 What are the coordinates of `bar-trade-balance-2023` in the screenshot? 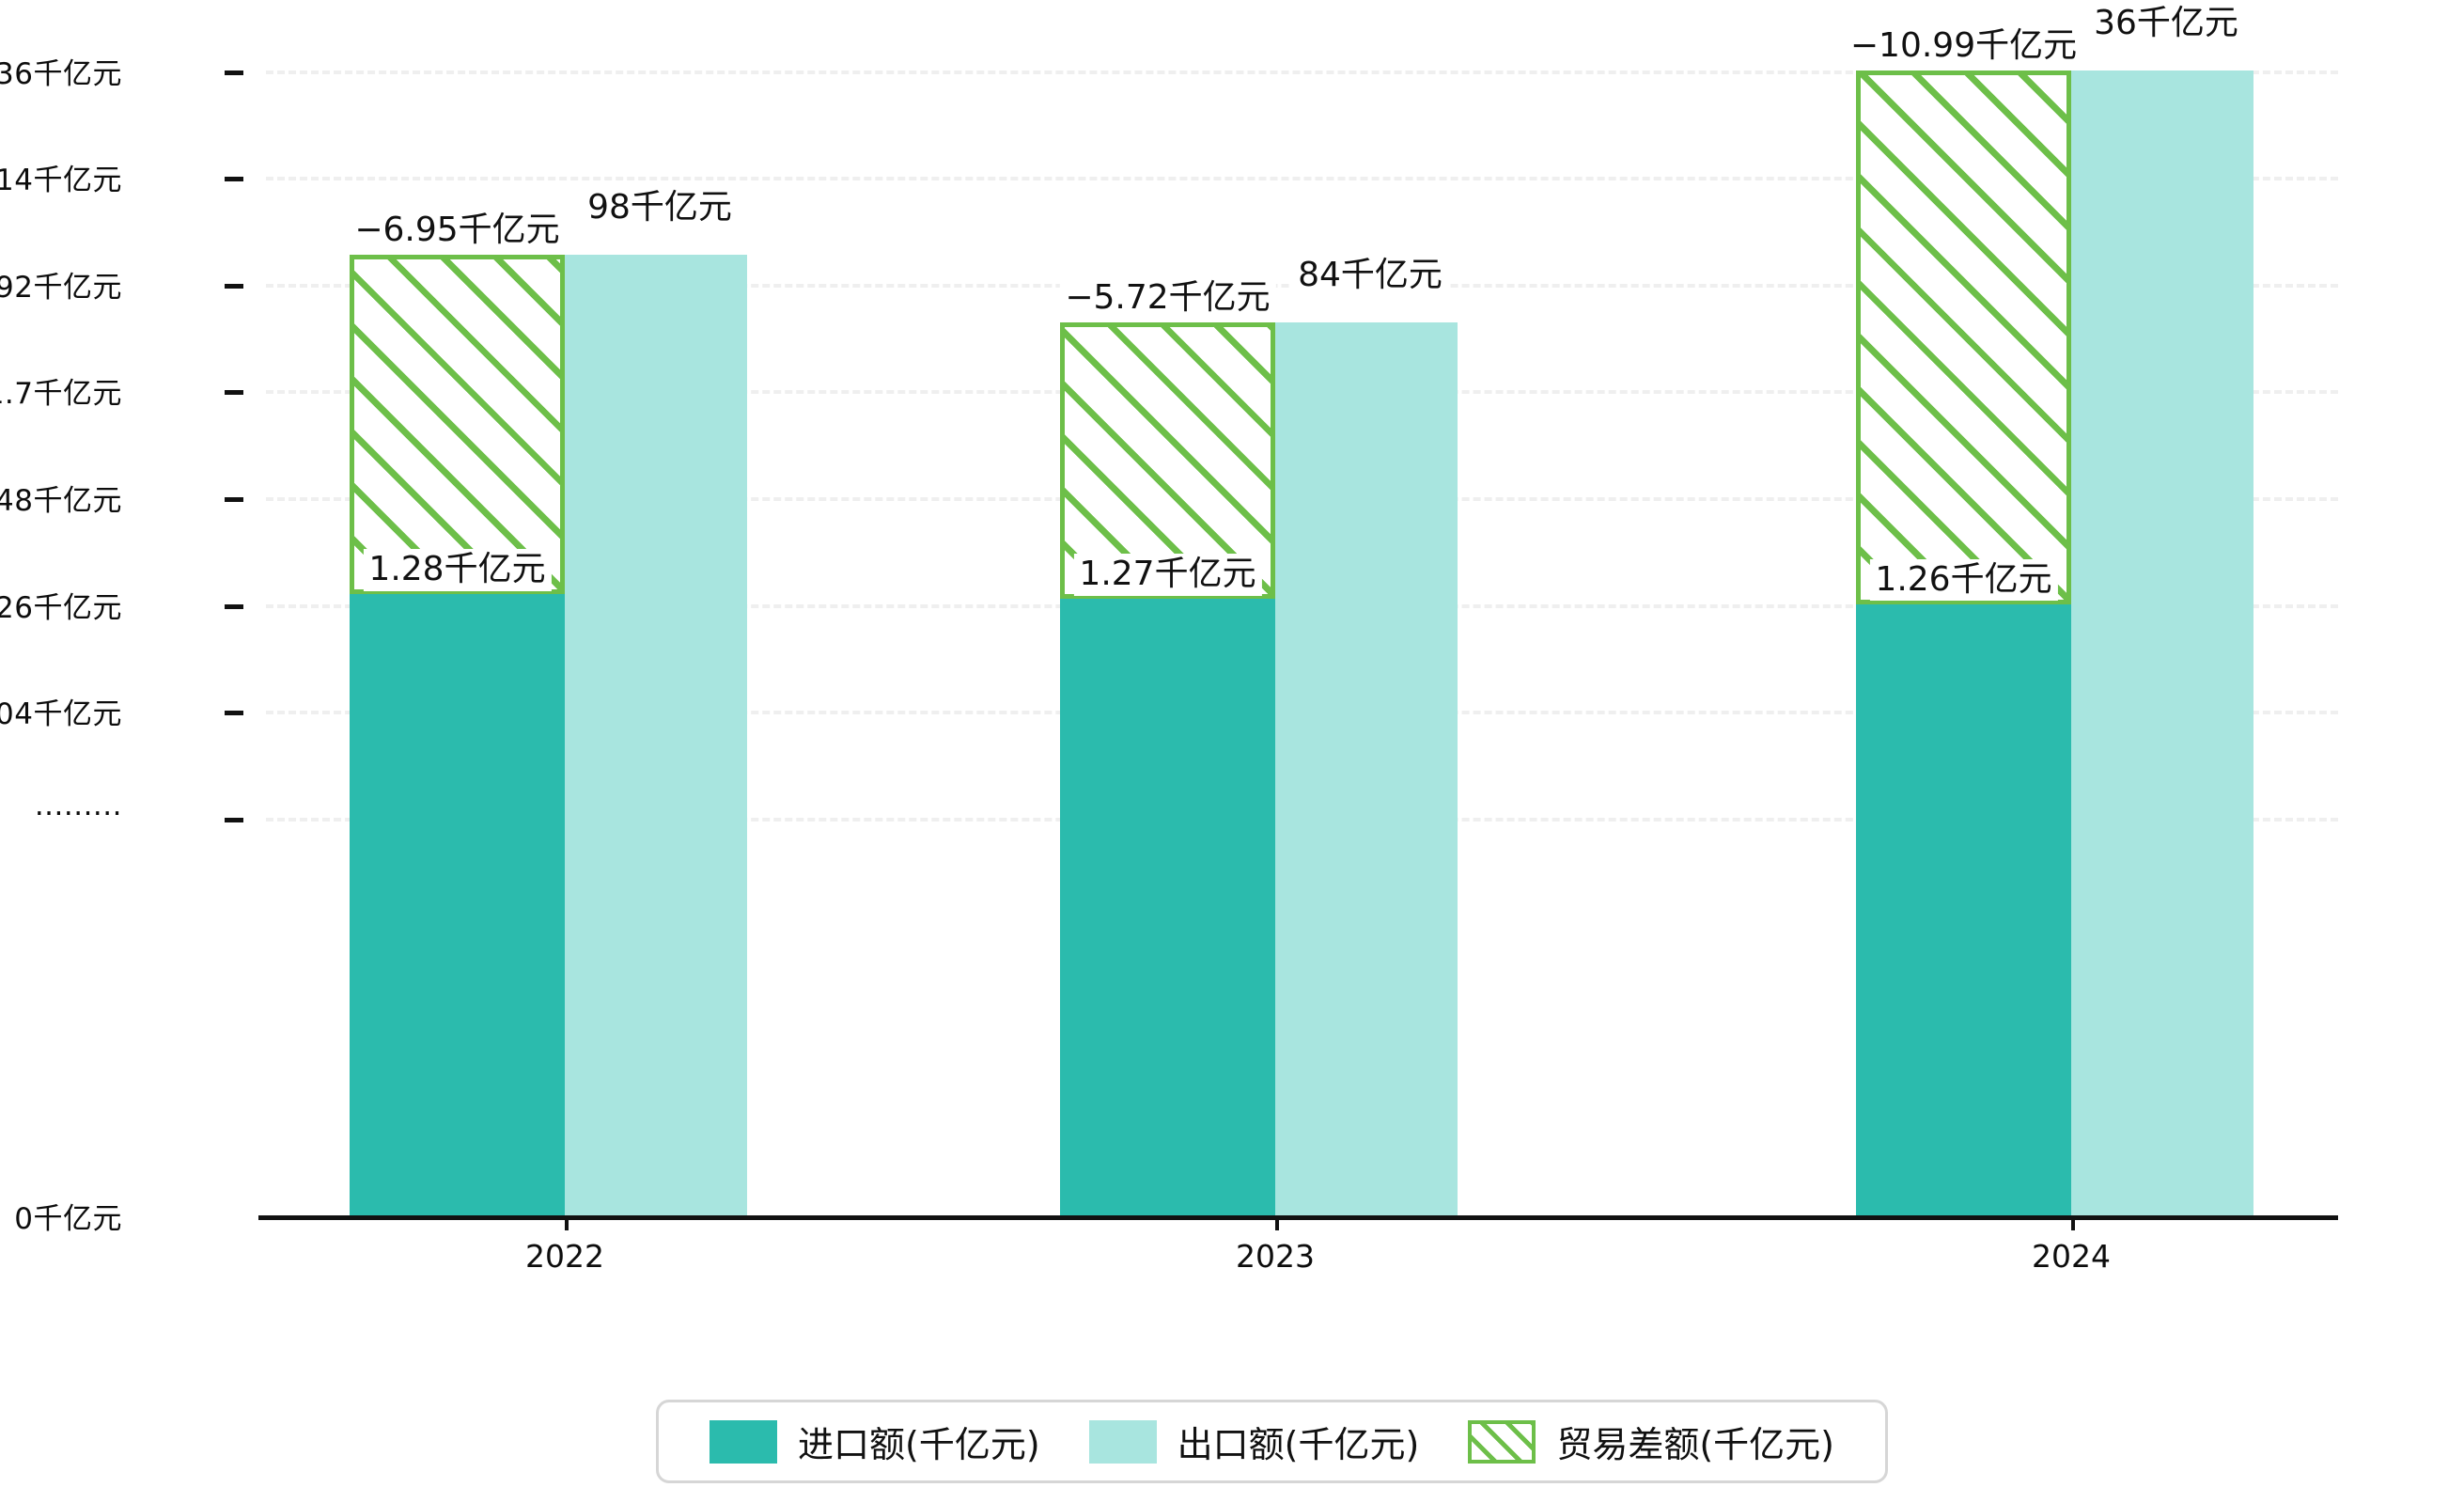 It's located at (1167, 461).